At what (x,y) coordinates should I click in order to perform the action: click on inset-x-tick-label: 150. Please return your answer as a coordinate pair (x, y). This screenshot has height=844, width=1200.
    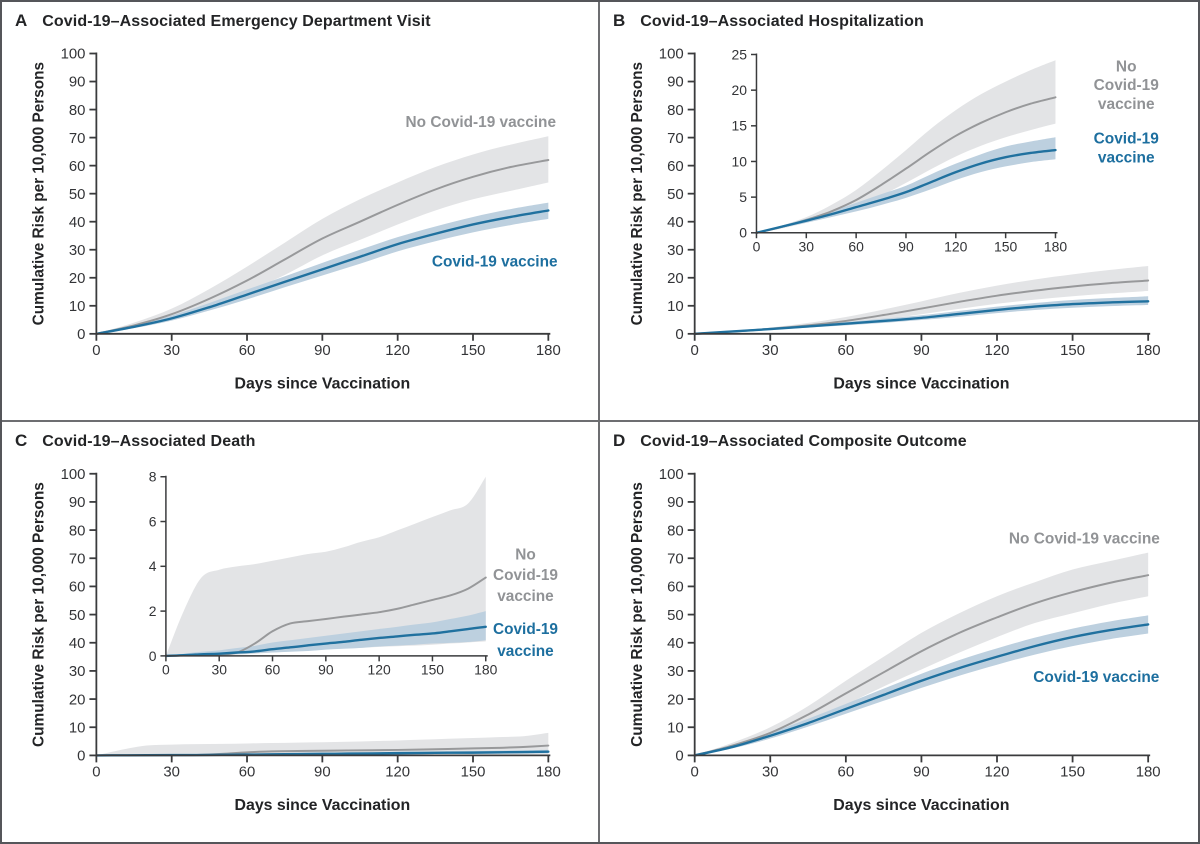
    Looking at the image, I should click on (432, 670).